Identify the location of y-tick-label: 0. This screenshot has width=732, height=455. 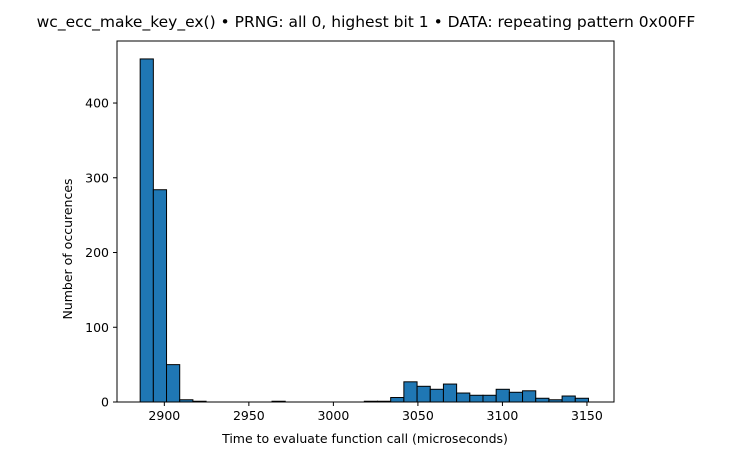
(105, 402).